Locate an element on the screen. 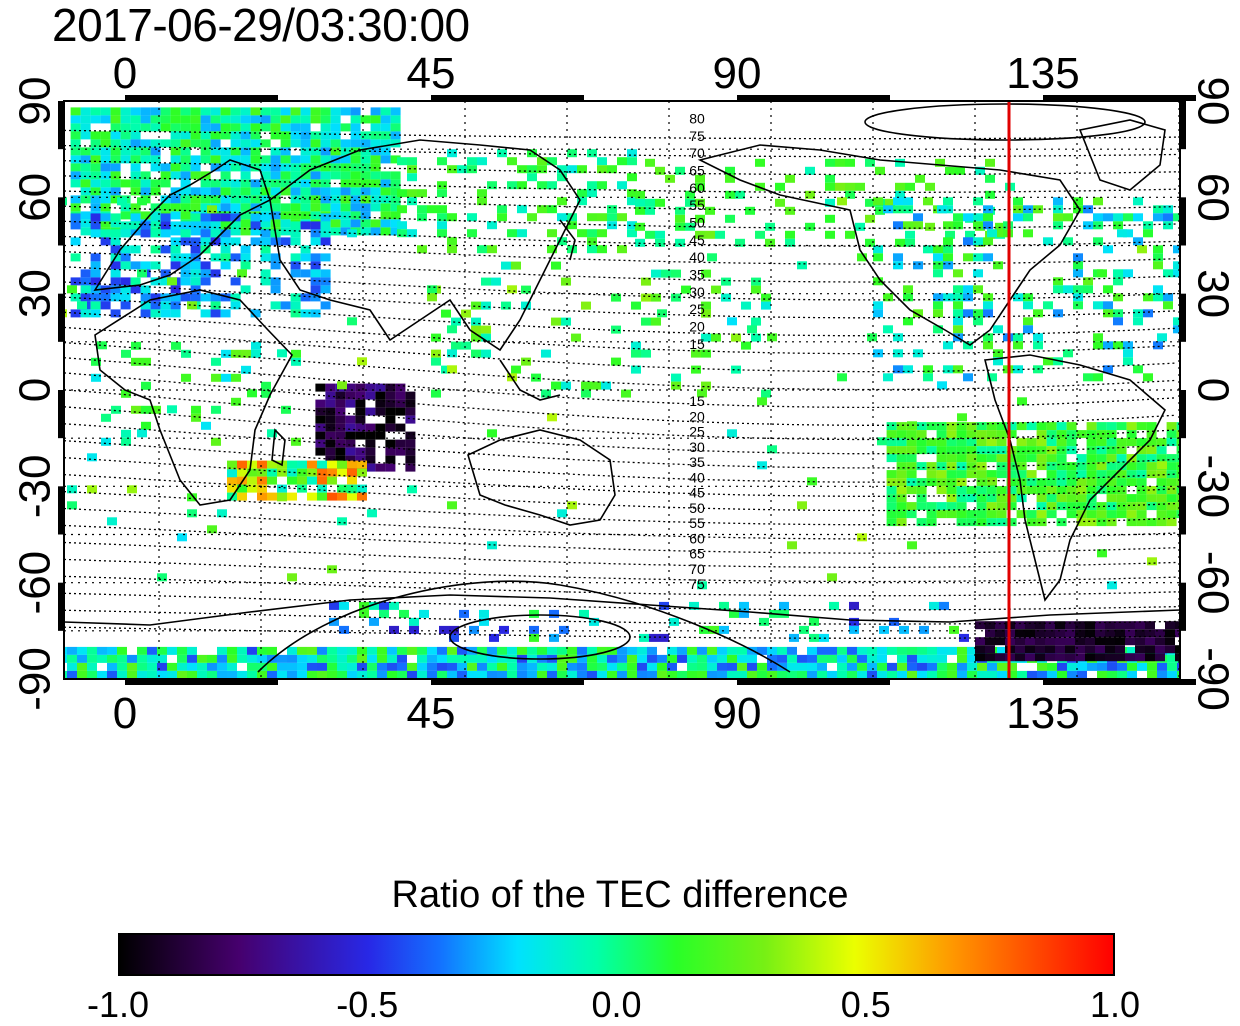 The height and width of the screenshot is (1026, 1240). colorbar-tick-label: -1.0 is located at coordinates (118, 1005).